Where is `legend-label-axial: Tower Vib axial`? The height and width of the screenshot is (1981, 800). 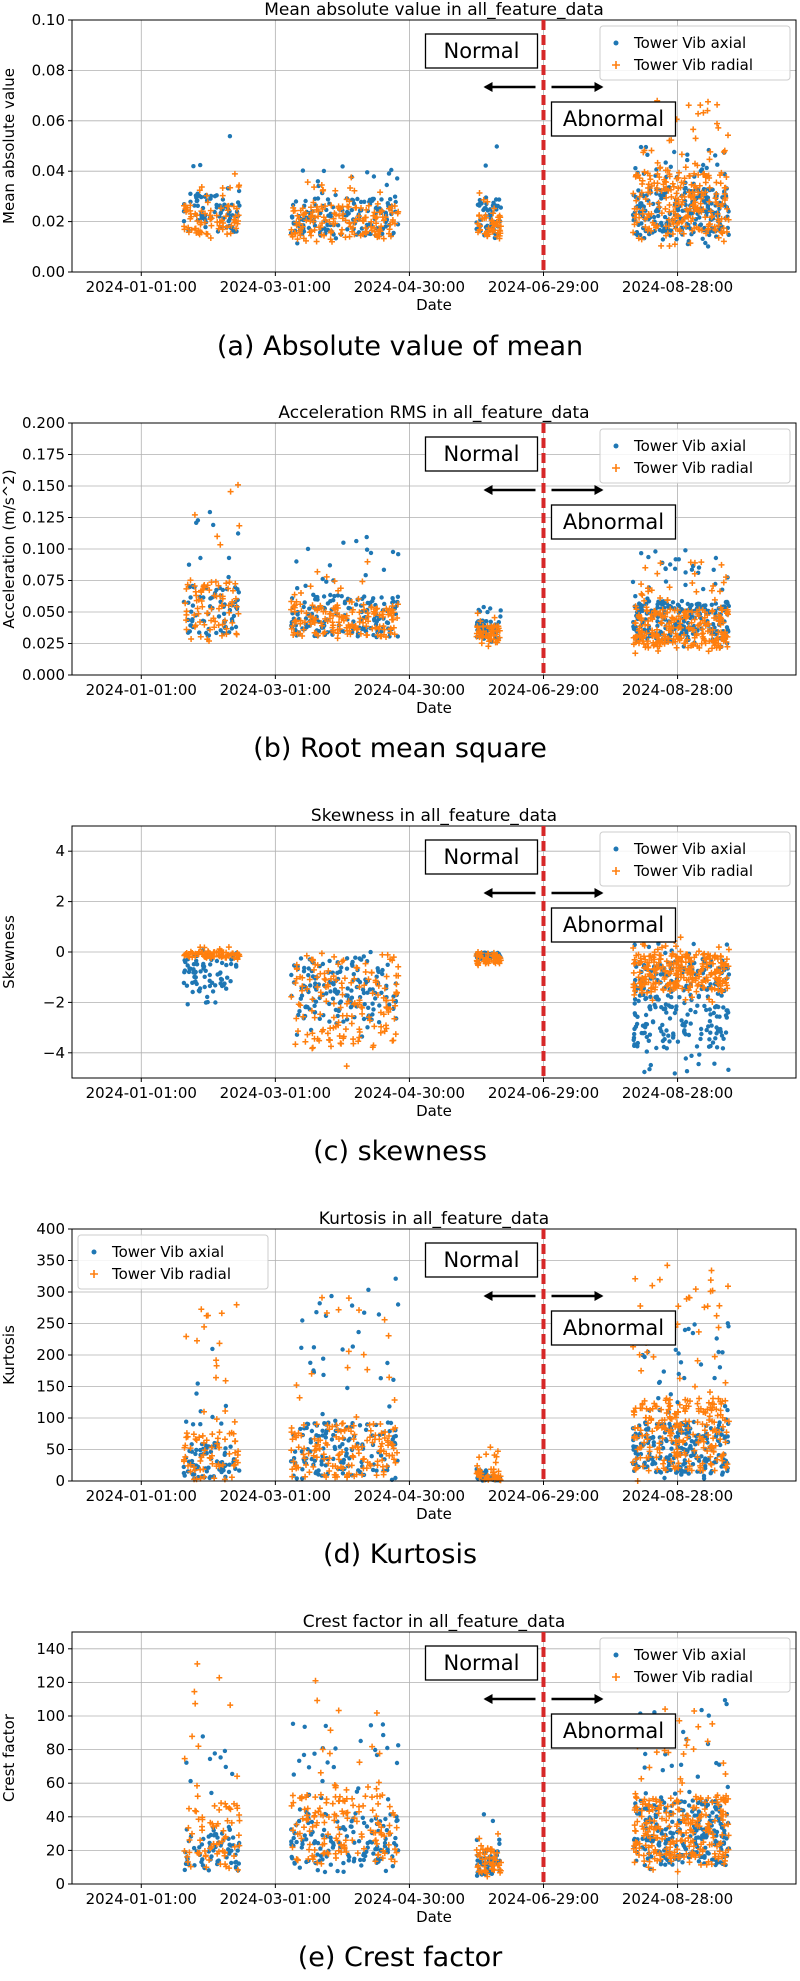 legend-label-axial: Tower Vib axial is located at coordinates (689, 446).